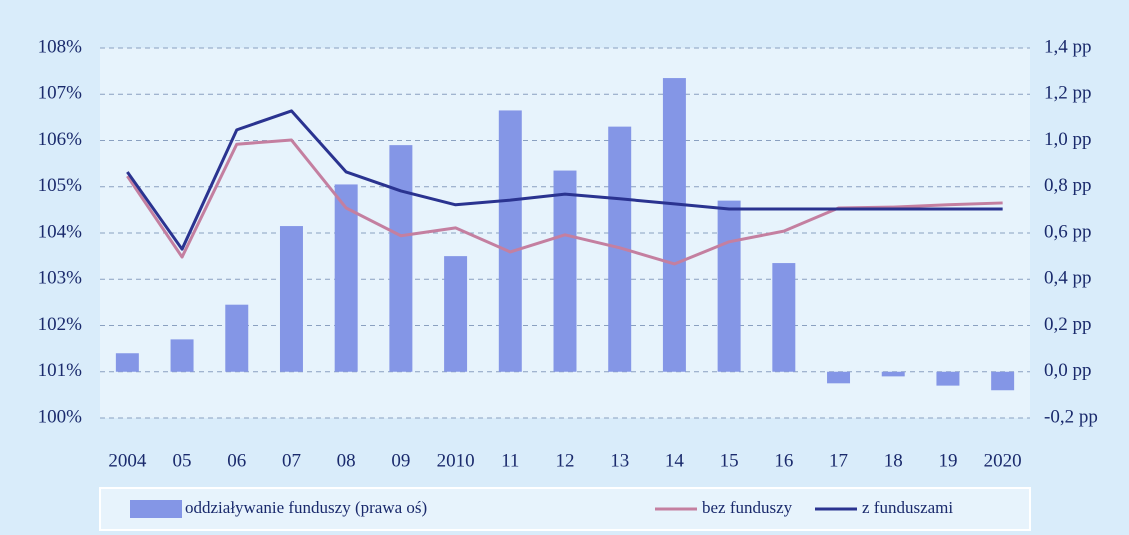 The height and width of the screenshot is (535, 1129). Describe the element at coordinates (1068, 231) in the screenshot. I see `y2-tick-label: 0,6 pp` at that location.